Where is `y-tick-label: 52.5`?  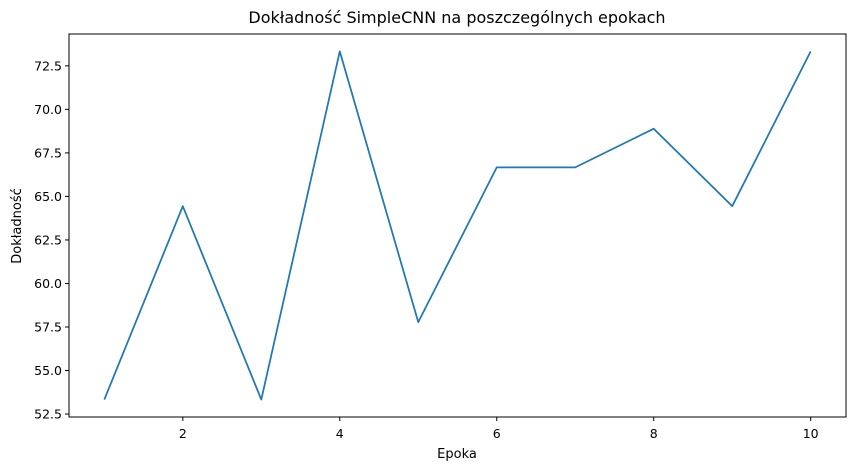
y-tick-label: 52.5 is located at coordinates (48, 414).